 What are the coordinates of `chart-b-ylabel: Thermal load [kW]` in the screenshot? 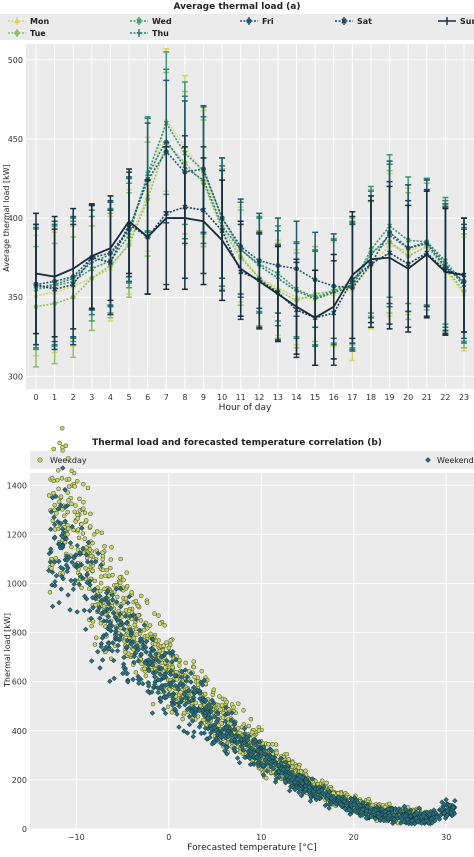 It's located at (7, 650).